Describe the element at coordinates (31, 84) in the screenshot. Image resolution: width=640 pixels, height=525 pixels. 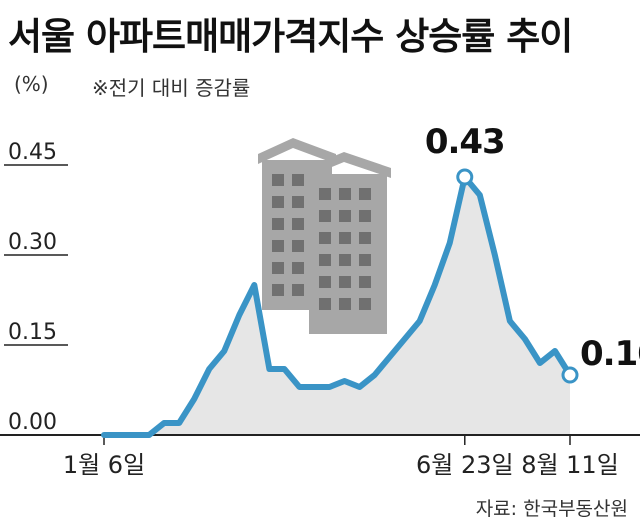
I see `y-unit-label: (%)` at that location.